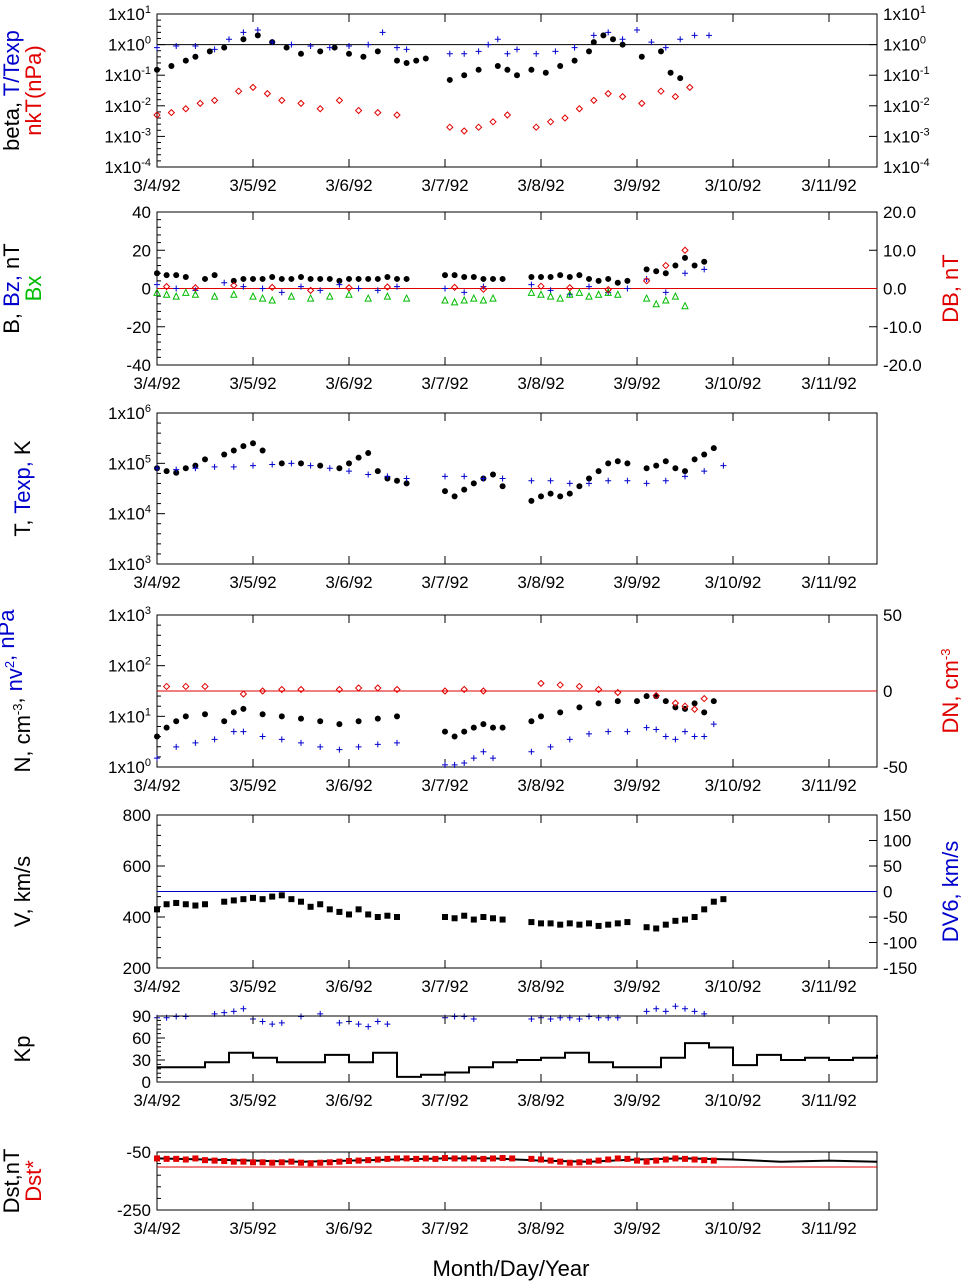  Describe the element at coordinates (141, 1016) in the screenshot. I see `y-tick-label: 90` at that location.